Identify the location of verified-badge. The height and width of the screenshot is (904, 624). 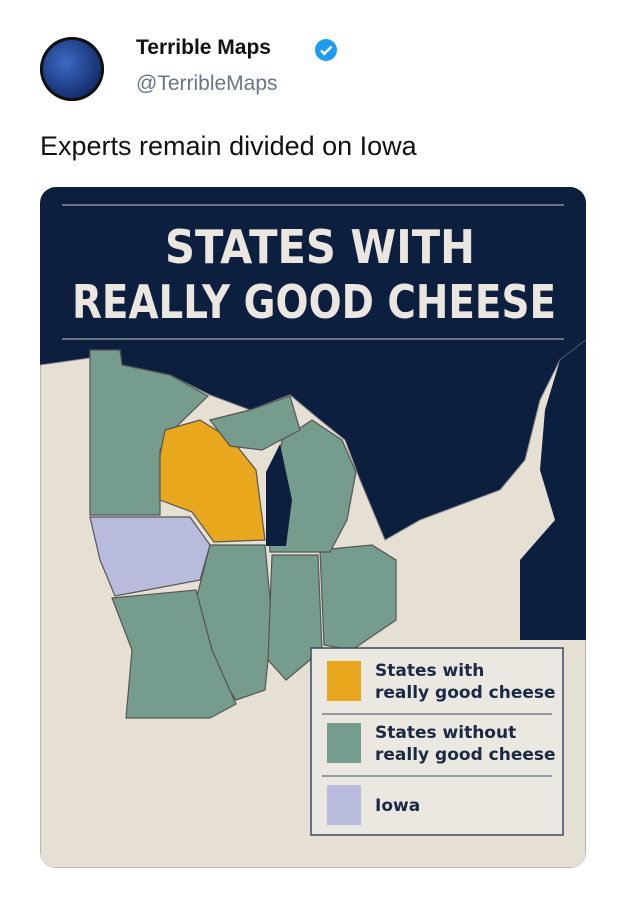
(326, 50).